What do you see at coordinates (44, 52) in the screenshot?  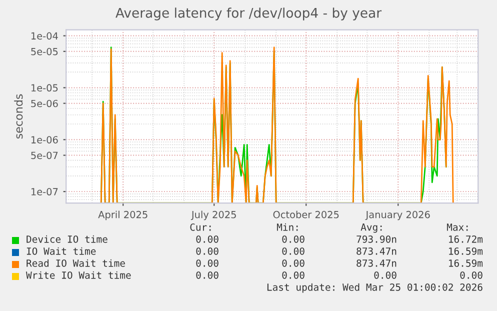 I see `y-tick-label: 5e-05` at bounding box center [44, 52].